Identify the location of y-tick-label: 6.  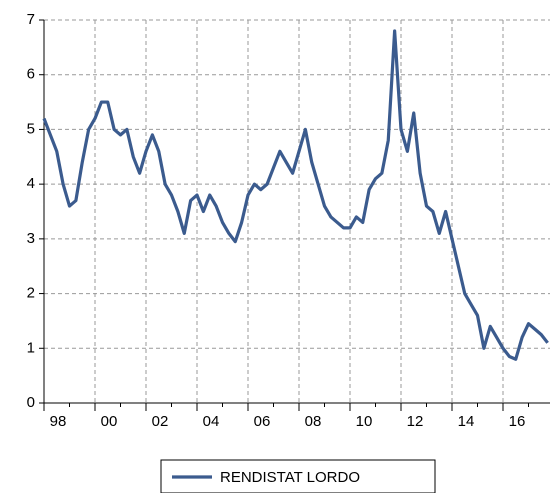
(31, 74).